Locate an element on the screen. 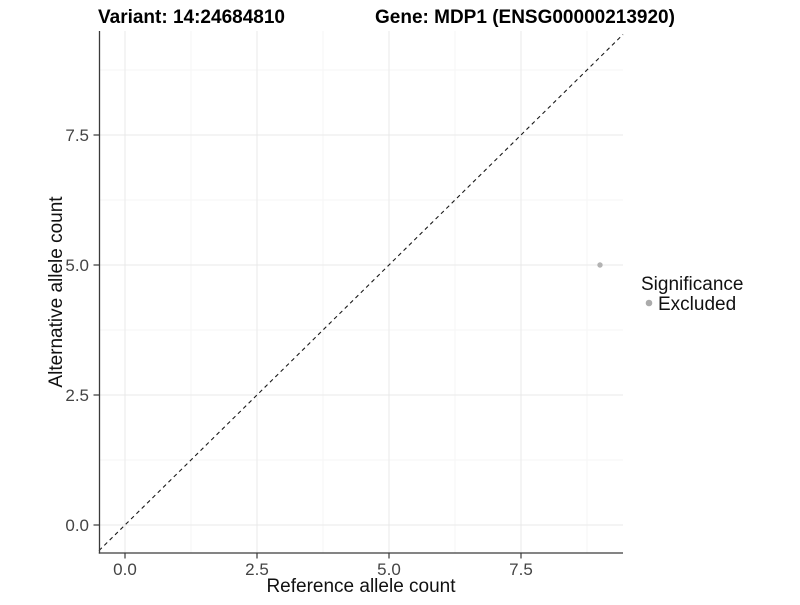 The height and width of the screenshot is (605, 800). legend-title: Significance is located at coordinates (692, 284).